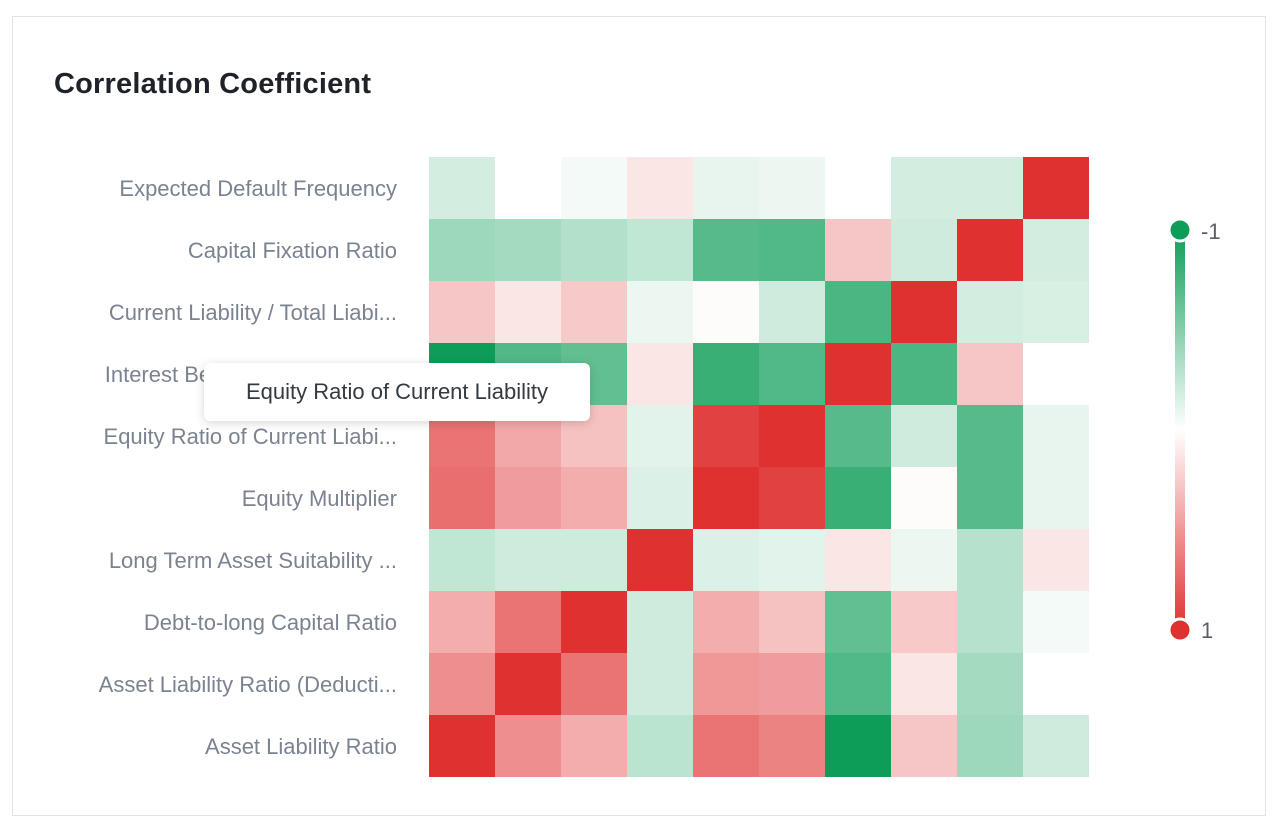  I want to click on row-label: Expected Default Frequency, so click(258, 188).